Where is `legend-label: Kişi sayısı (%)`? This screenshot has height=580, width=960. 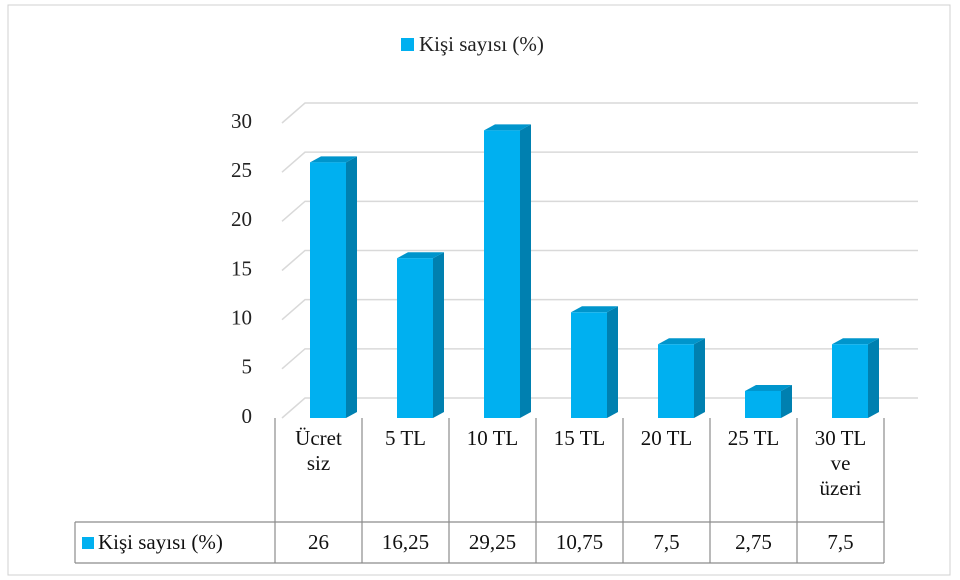 legend-label: Kişi sayısı (%) is located at coordinates (481, 44).